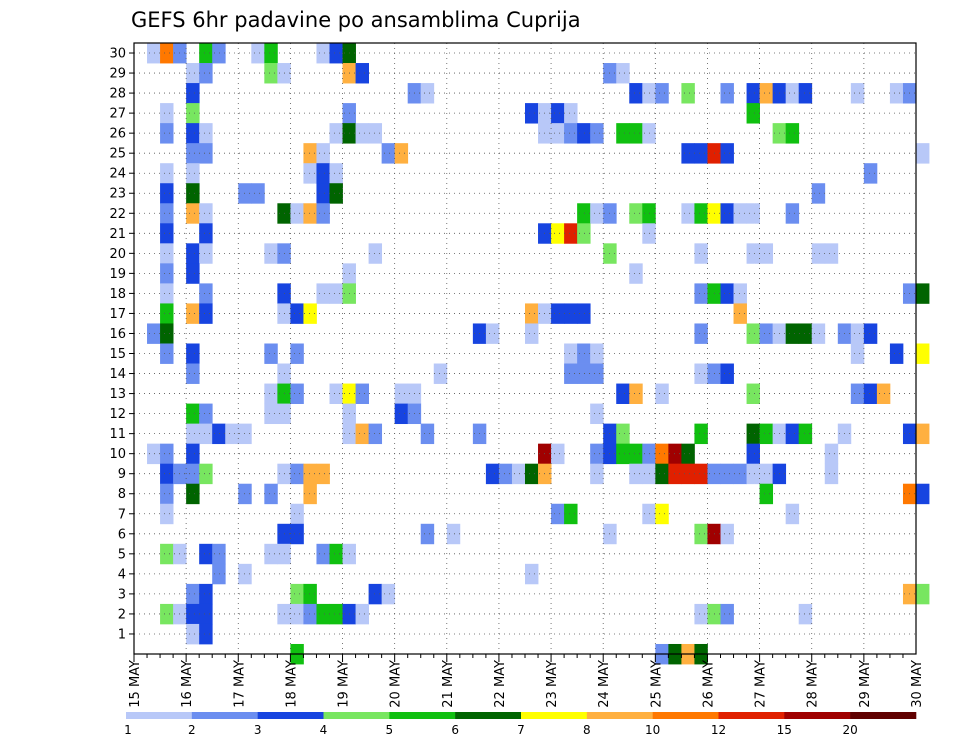 This screenshot has height=742, width=960. I want to click on legend-label: 15, so click(784, 730).